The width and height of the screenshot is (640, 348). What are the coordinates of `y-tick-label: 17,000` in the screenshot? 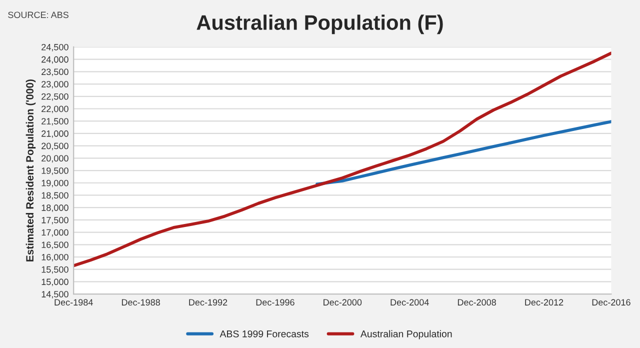 It's located at (55, 233).